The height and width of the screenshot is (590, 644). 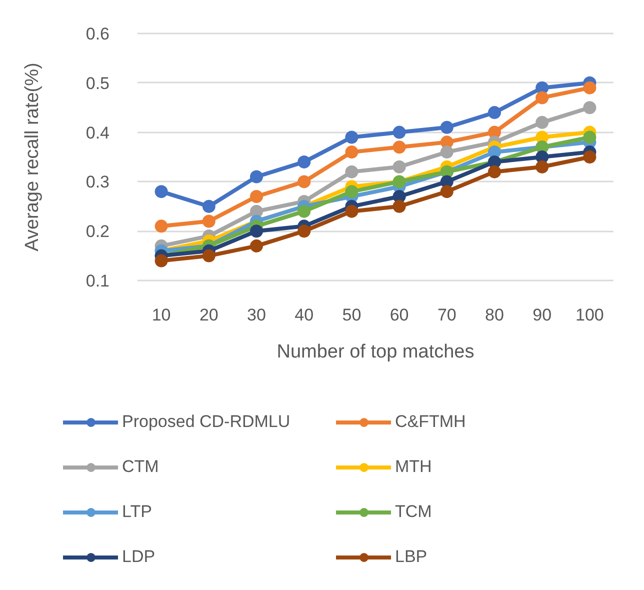 I want to click on x-tick-label: 10, so click(x=161, y=315).